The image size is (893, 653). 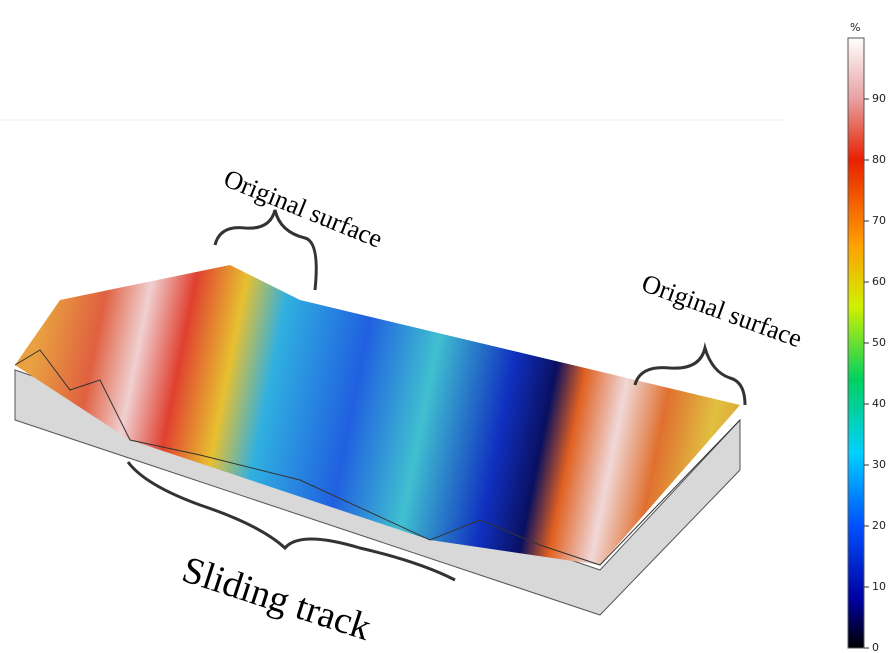 I want to click on tick-label: 80, so click(x=879, y=159).